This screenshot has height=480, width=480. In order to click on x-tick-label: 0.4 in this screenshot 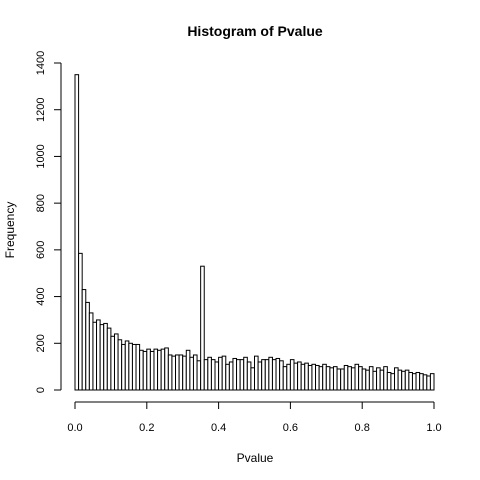, I will do `click(218, 428)`.